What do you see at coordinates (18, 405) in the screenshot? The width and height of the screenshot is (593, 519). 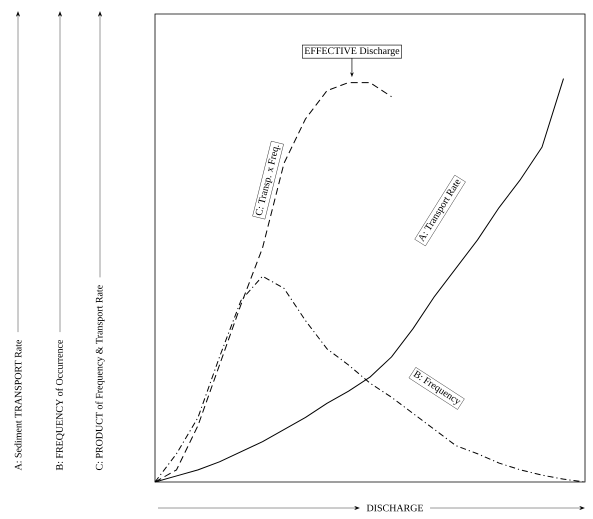 I see `text: A: Sediment TRANSPORT Rate` at bounding box center [18, 405].